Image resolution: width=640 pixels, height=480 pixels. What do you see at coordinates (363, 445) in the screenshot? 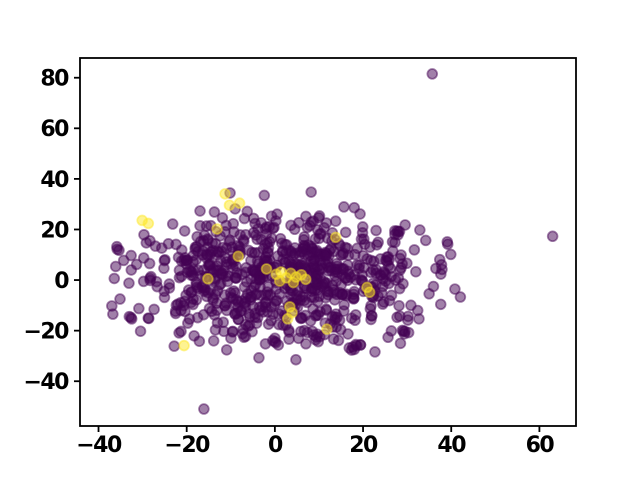
I see `x-tick-label: 20` at bounding box center [363, 445].